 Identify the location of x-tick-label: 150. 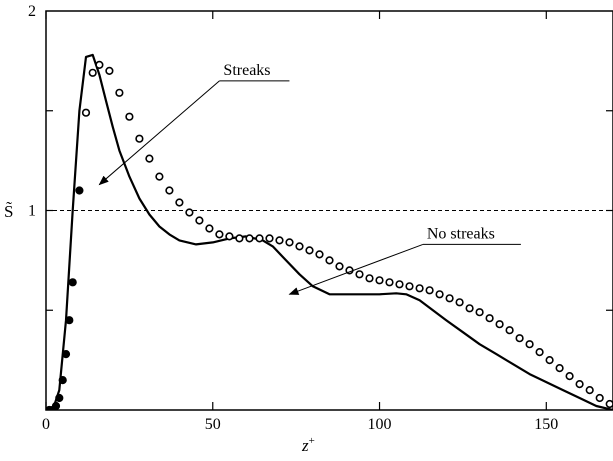
(546, 424).